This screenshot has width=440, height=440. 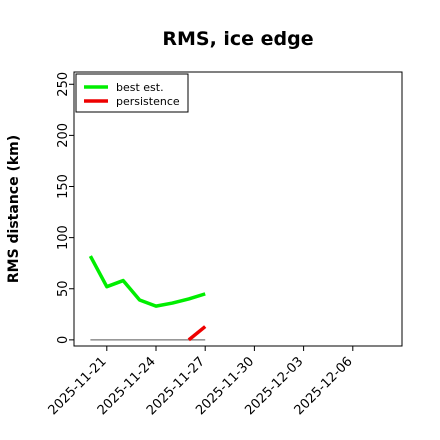 I want to click on y-tick-label: 0, so click(x=63, y=340).